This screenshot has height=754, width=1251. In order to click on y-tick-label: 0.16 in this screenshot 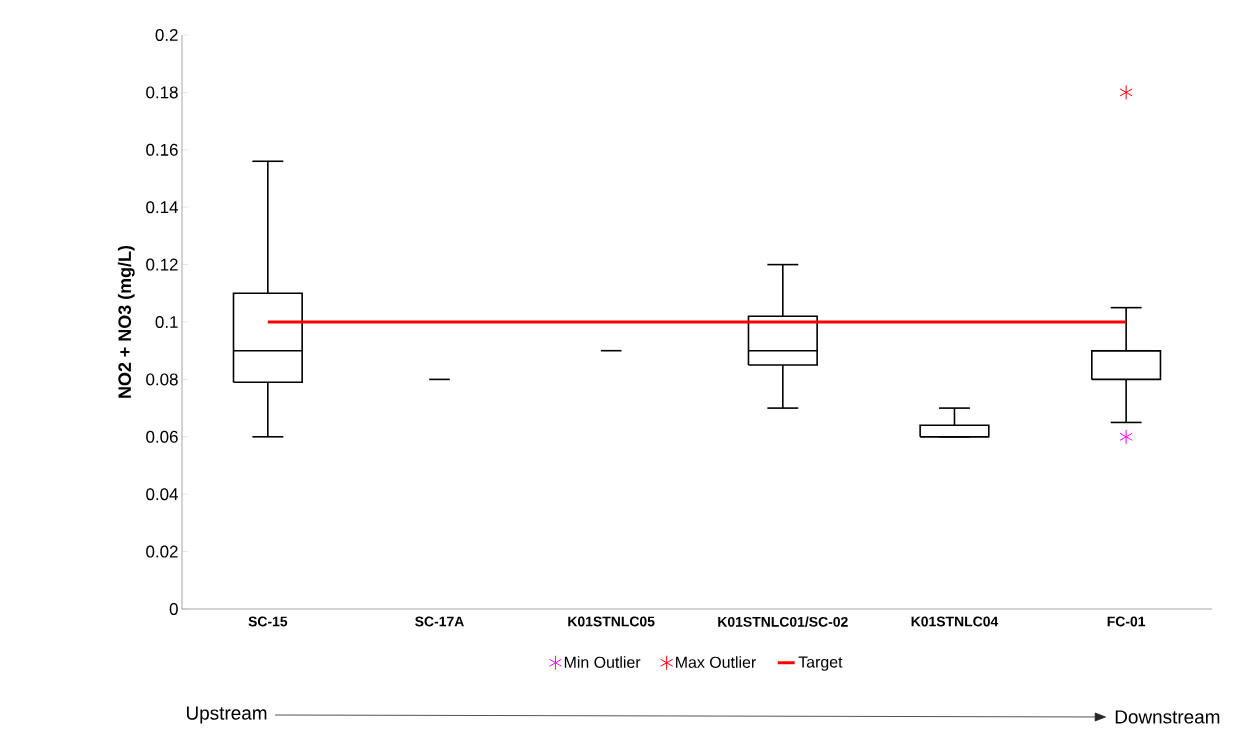, I will do `click(162, 149)`.